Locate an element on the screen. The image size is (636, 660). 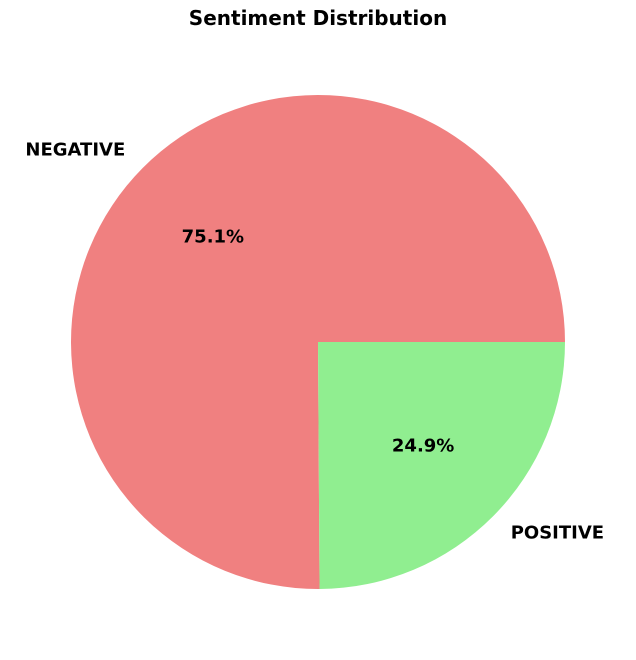
percent-label-negative: 75.1% is located at coordinates (213, 237).